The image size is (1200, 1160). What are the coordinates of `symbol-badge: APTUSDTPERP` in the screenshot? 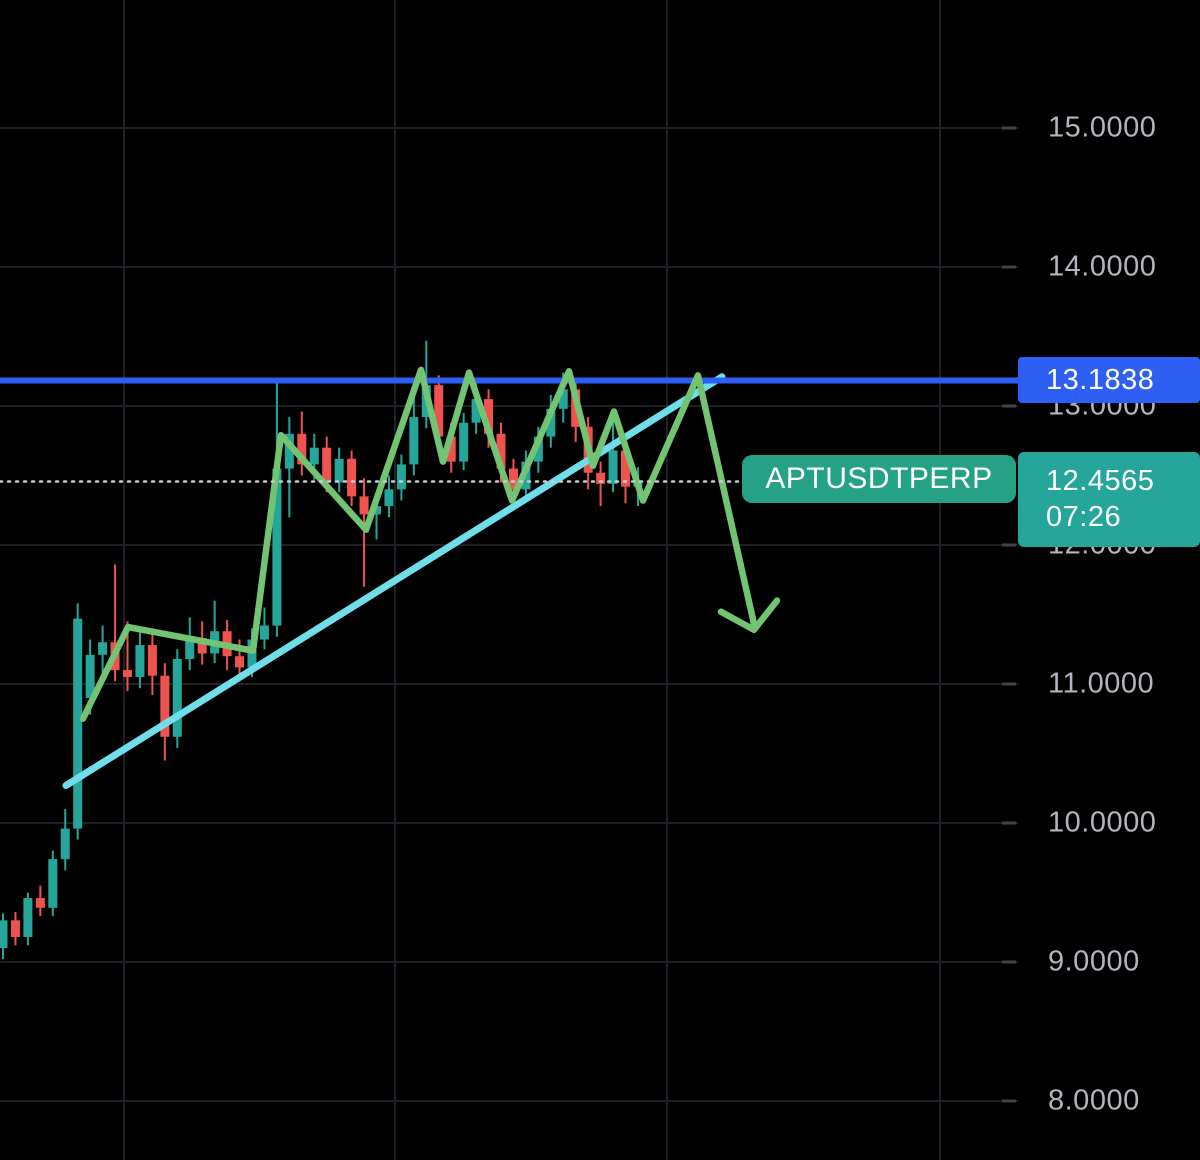 It's located at (879, 479).